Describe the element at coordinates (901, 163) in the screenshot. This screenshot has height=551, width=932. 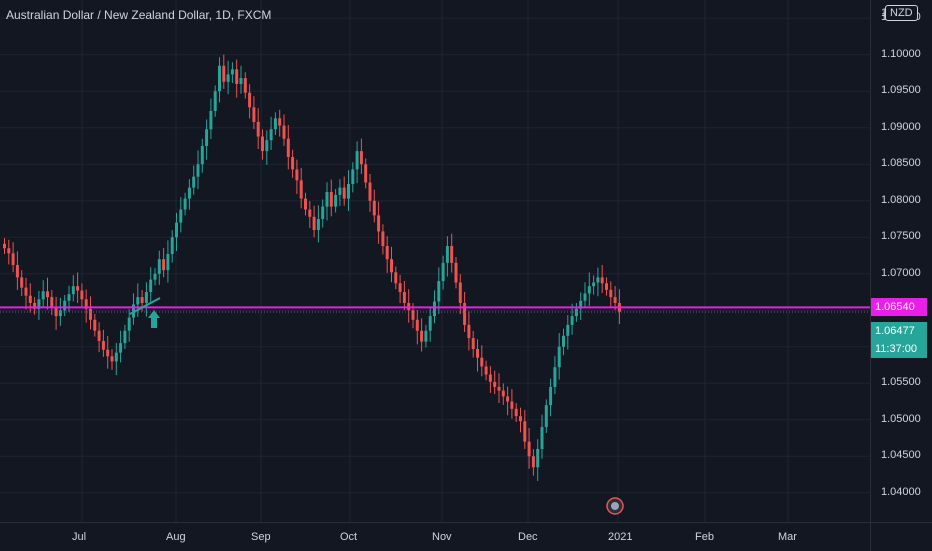
I see `price-tick-label: 1.08500` at that location.